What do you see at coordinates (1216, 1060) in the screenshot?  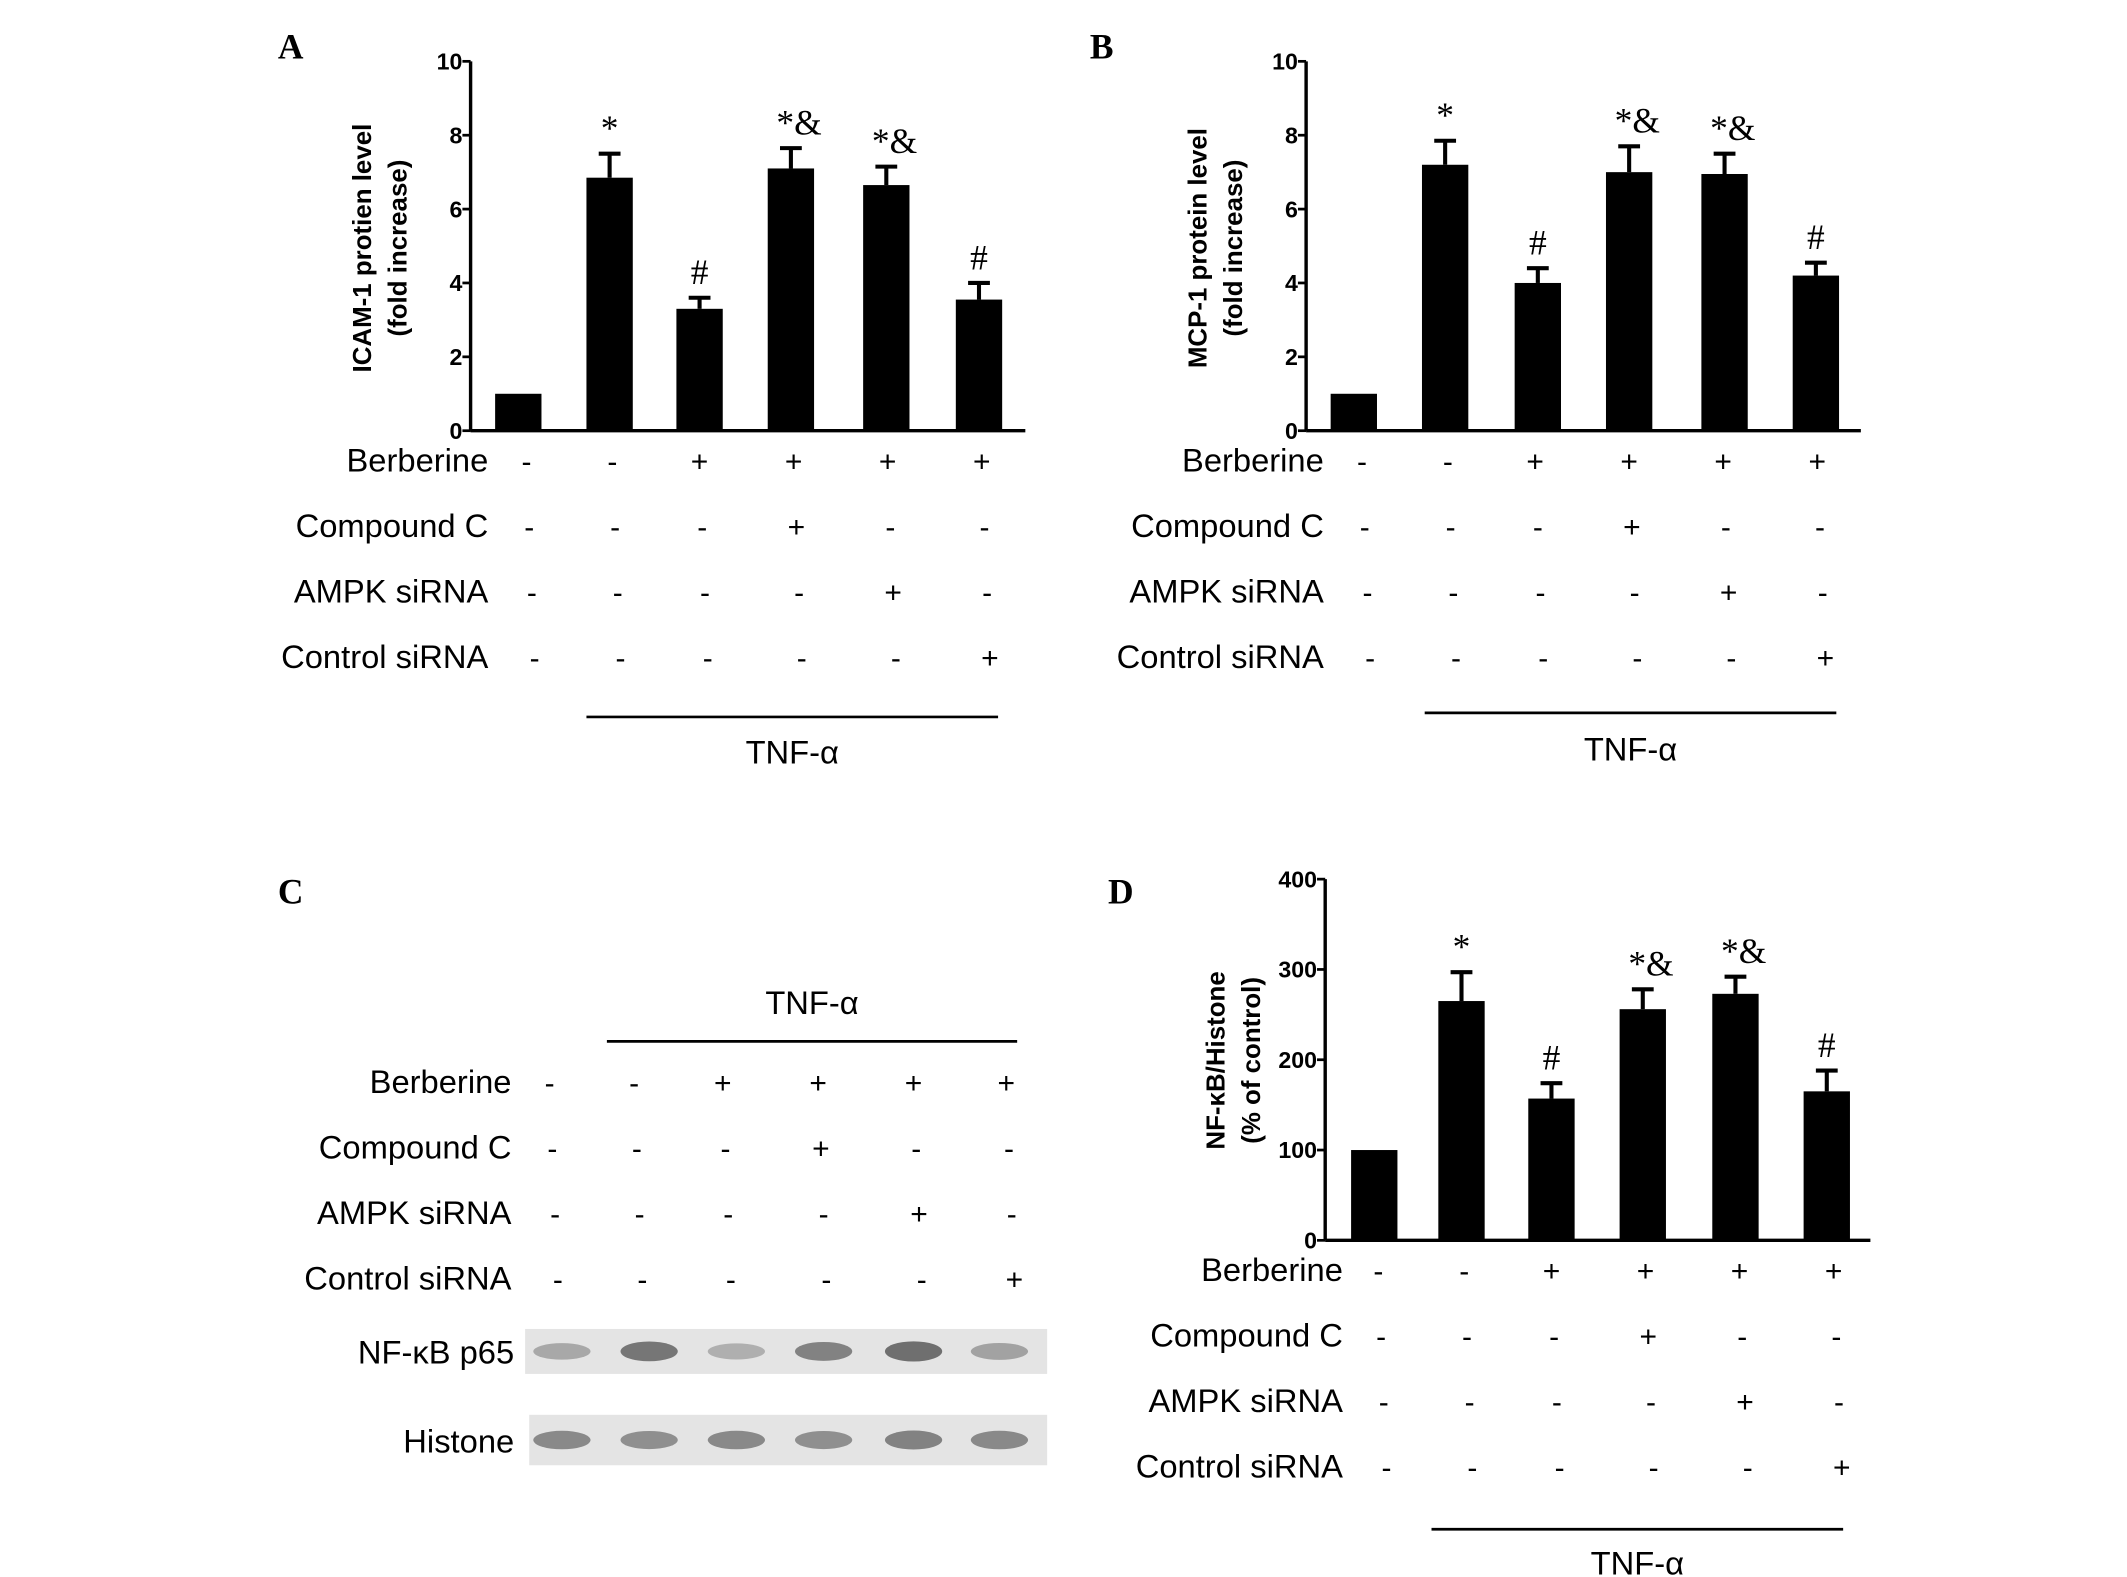 I see `y-axis-label: NF-κB/Histone` at bounding box center [1216, 1060].